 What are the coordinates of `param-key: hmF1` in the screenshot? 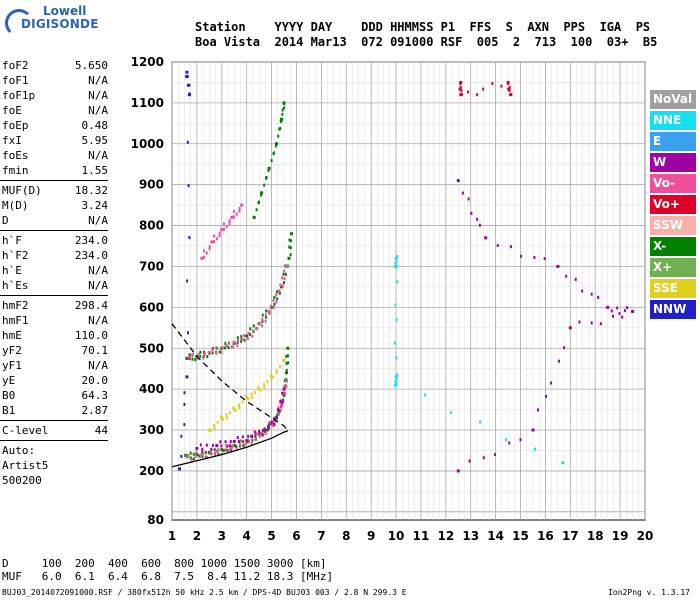 It's located at (15, 320).